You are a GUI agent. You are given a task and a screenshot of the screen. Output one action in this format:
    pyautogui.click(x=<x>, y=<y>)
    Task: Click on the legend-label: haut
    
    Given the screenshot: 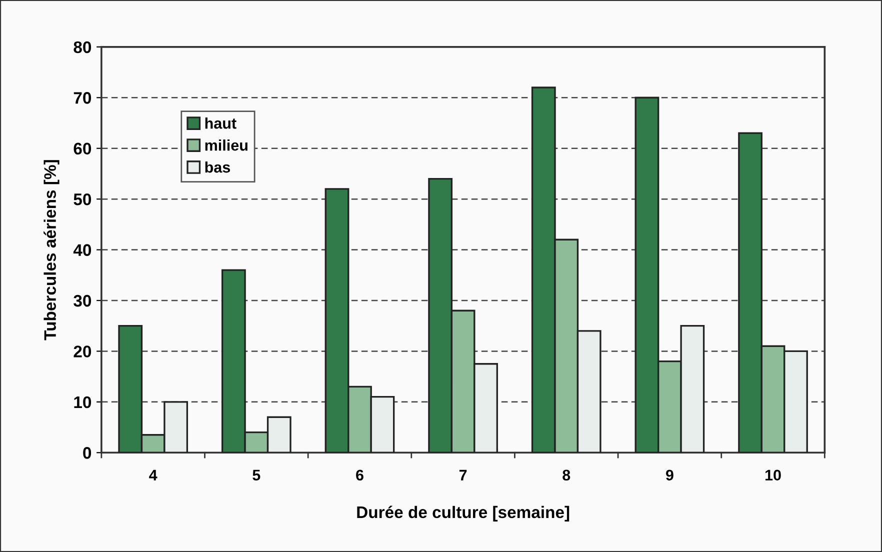 What is the action you would take?
    pyautogui.click(x=220, y=123)
    